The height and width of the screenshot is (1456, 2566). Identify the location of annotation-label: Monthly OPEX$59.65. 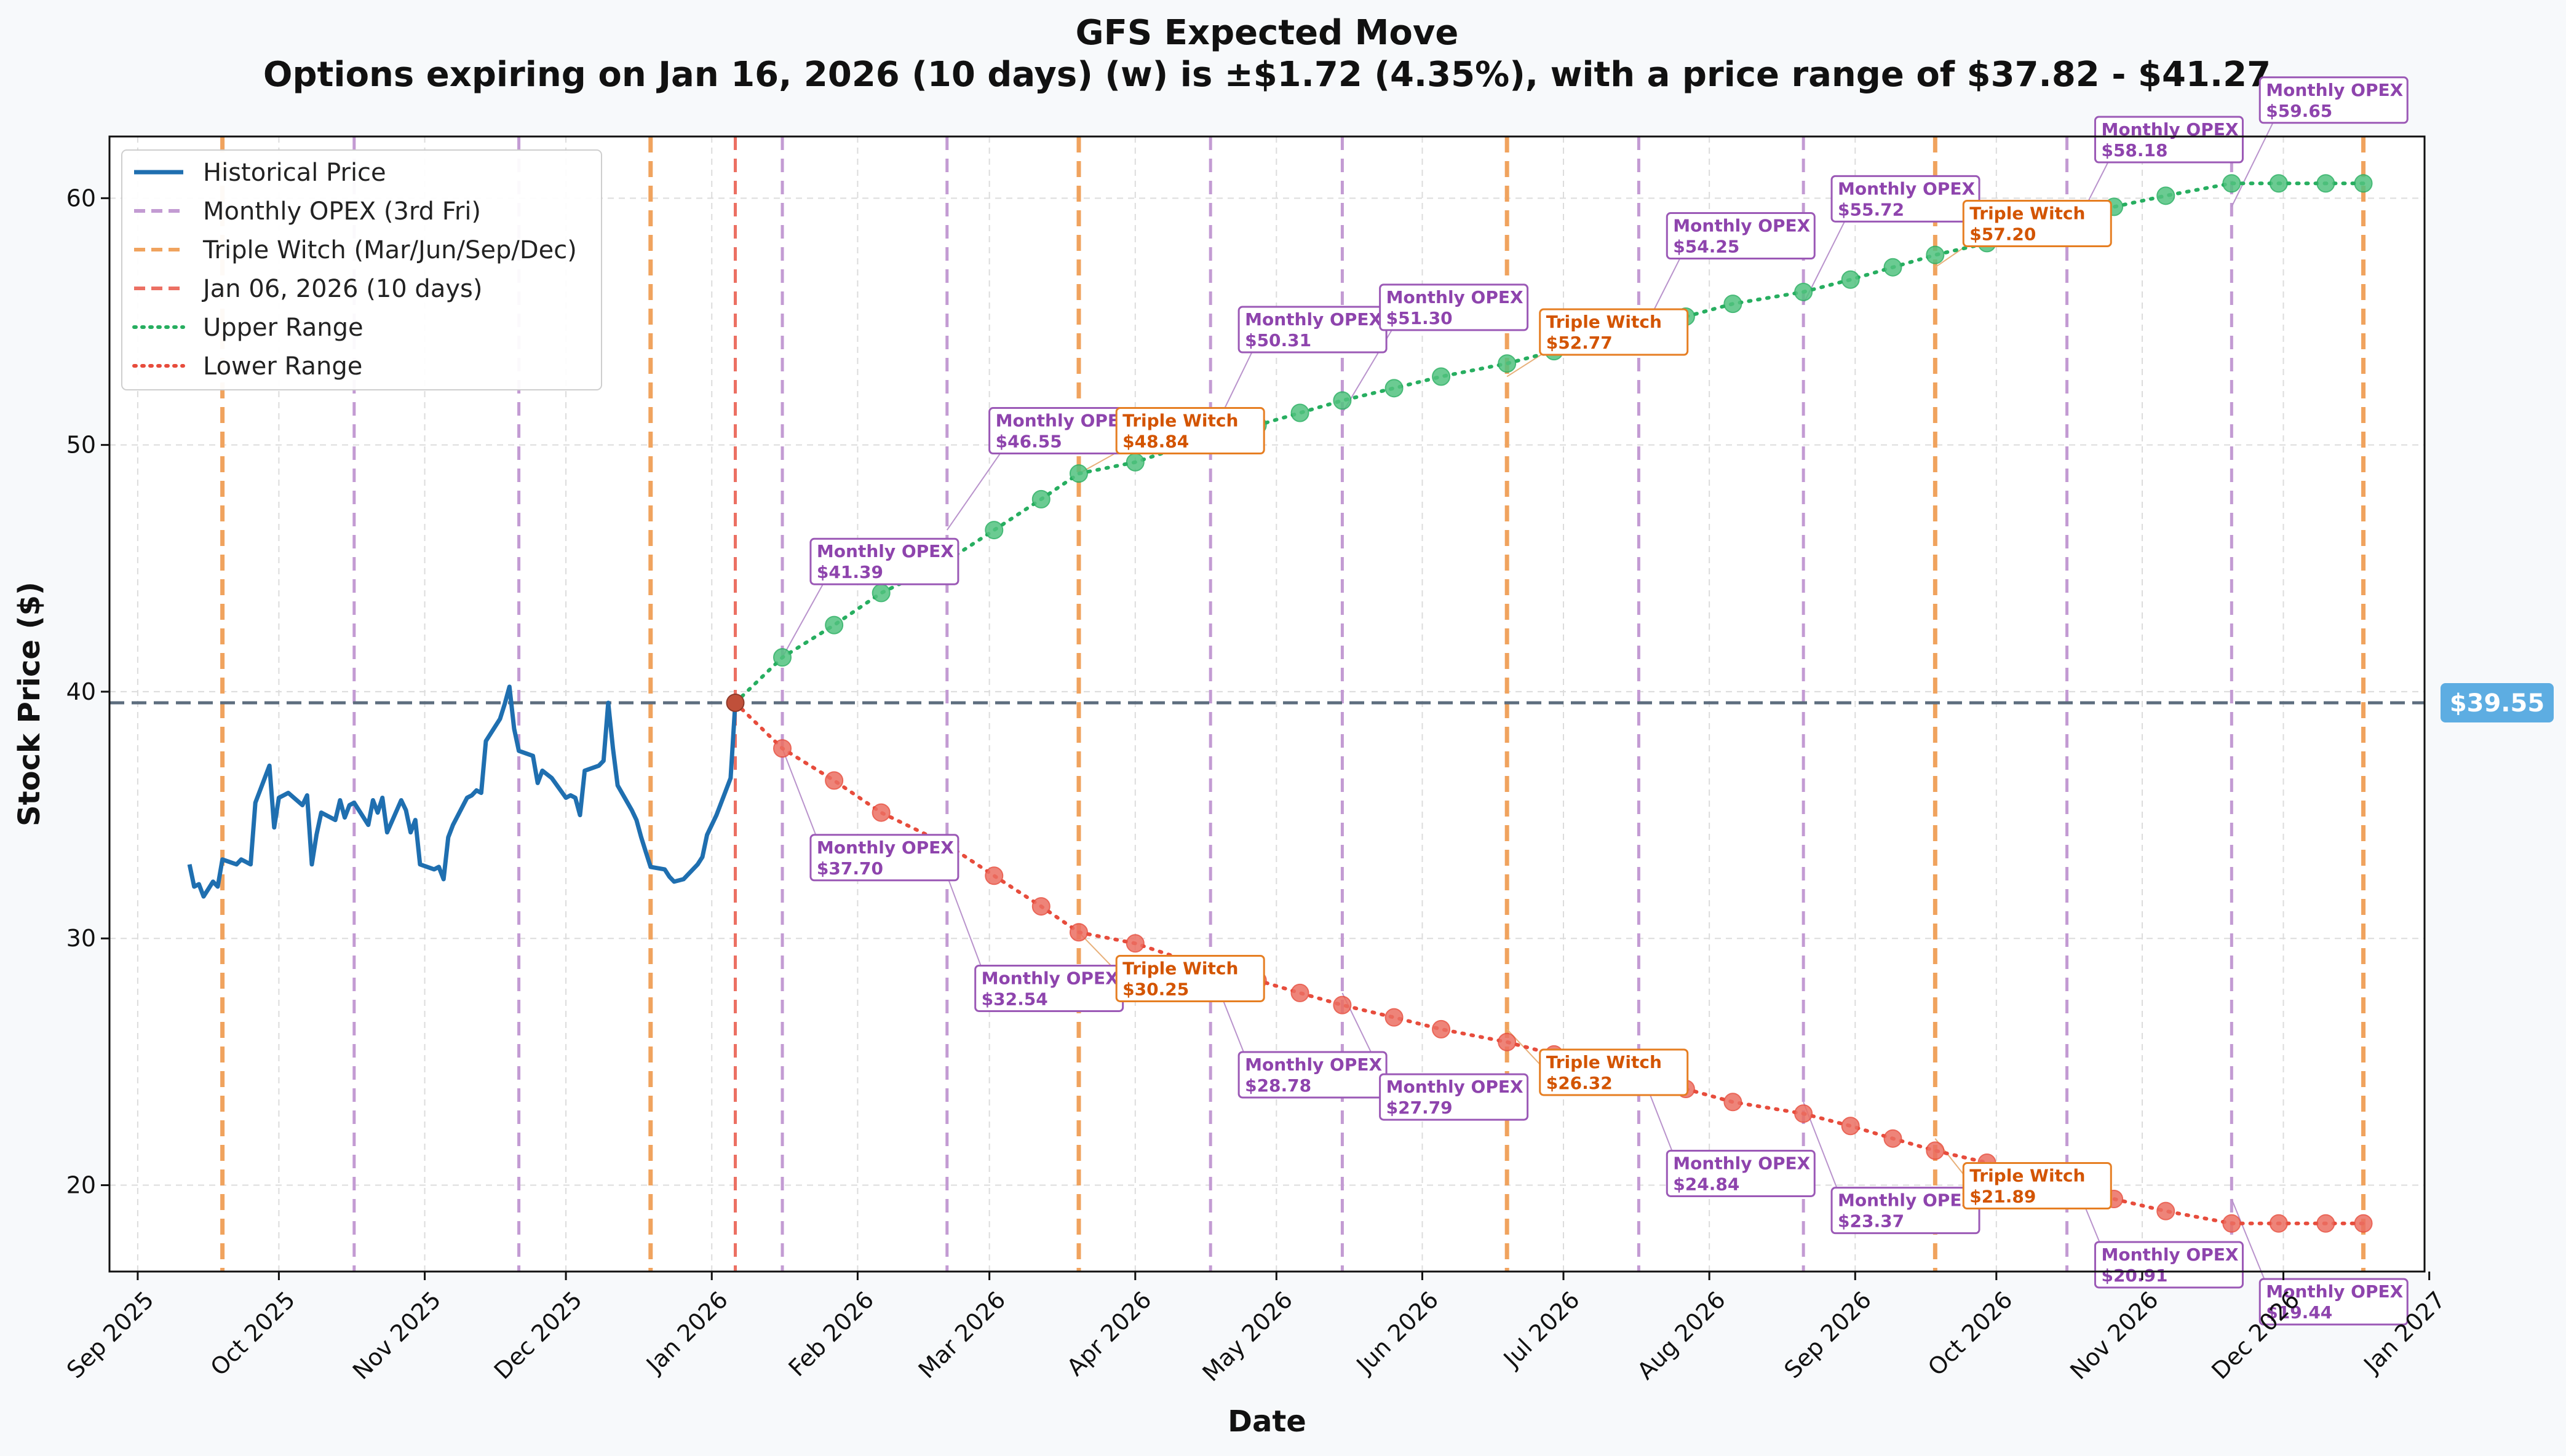
(2333, 100).